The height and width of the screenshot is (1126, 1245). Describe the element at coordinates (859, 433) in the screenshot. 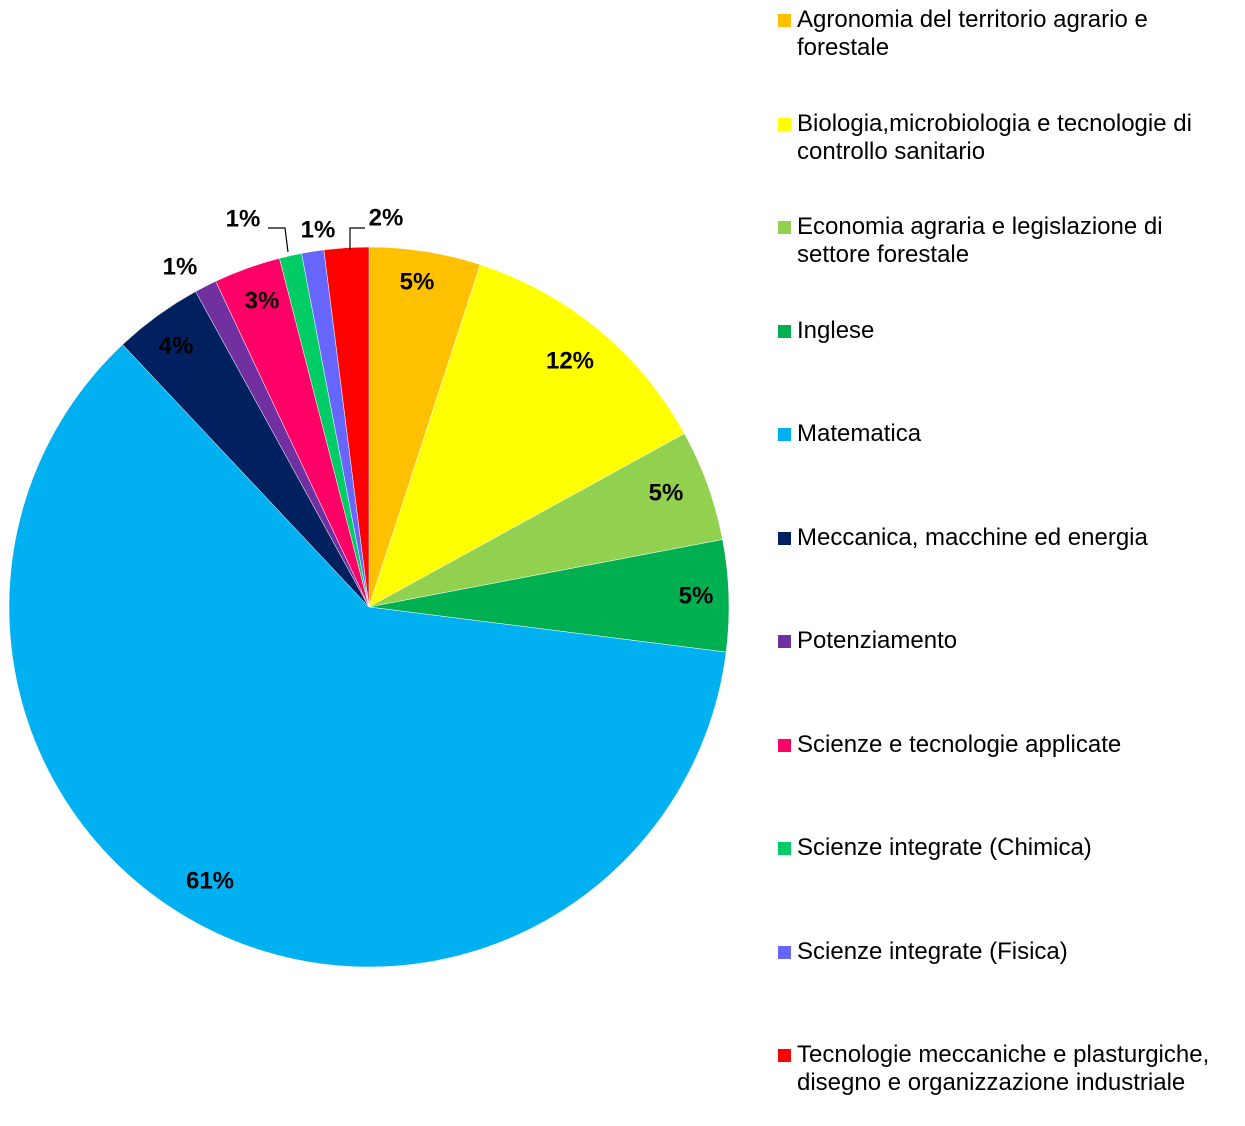

I see `legend-label: Matematica` at that location.